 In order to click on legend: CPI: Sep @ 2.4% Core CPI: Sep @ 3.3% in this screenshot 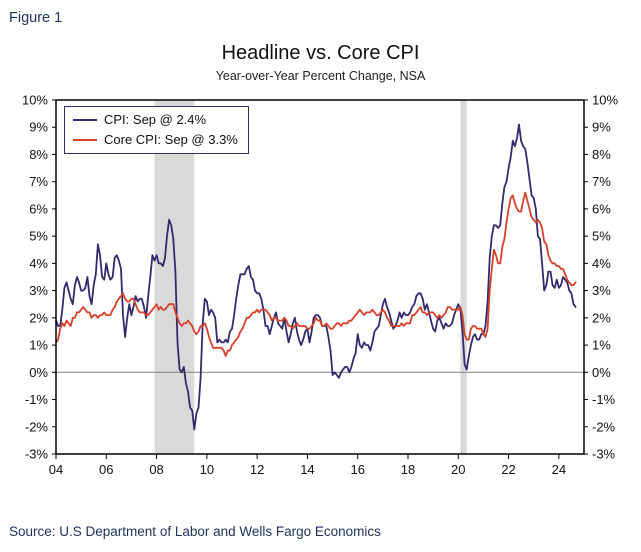, I will do `click(156, 130)`.